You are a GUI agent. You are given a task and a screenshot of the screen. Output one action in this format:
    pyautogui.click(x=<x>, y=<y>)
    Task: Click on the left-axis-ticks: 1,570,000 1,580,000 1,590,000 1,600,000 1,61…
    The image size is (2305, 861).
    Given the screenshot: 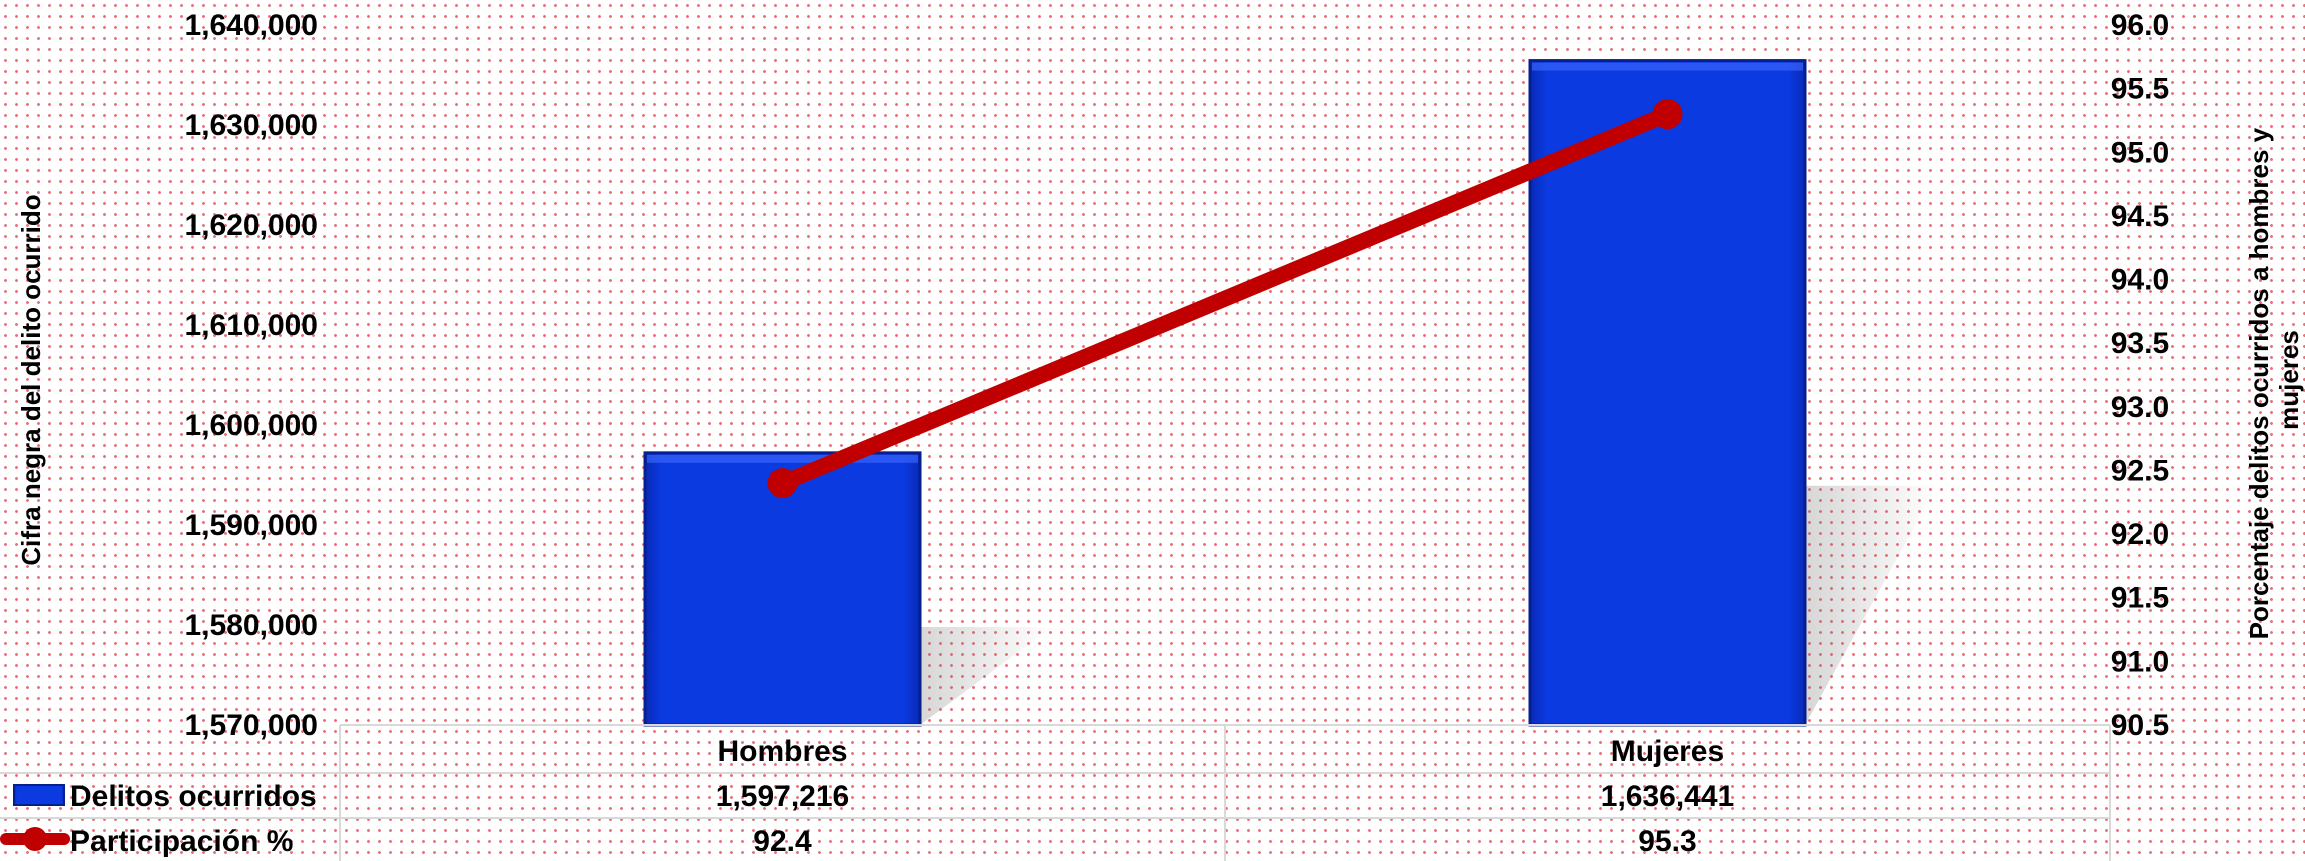 What is the action you would take?
    pyautogui.click(x=251, y=375)
    